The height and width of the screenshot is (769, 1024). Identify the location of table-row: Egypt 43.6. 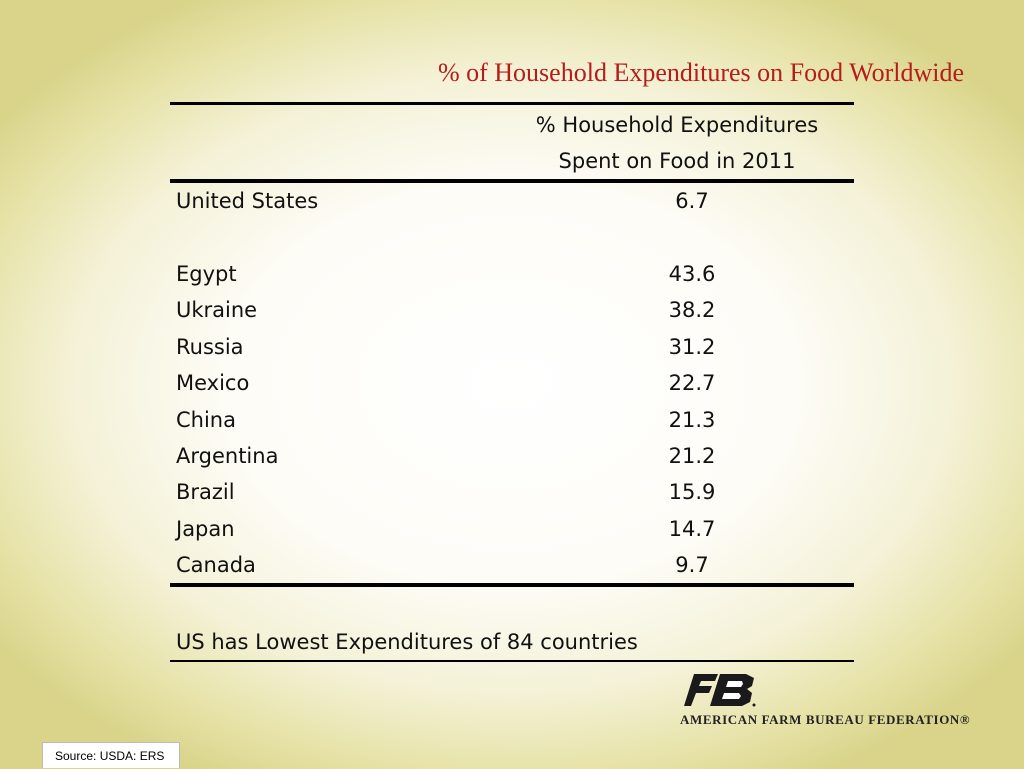
(512, 274).